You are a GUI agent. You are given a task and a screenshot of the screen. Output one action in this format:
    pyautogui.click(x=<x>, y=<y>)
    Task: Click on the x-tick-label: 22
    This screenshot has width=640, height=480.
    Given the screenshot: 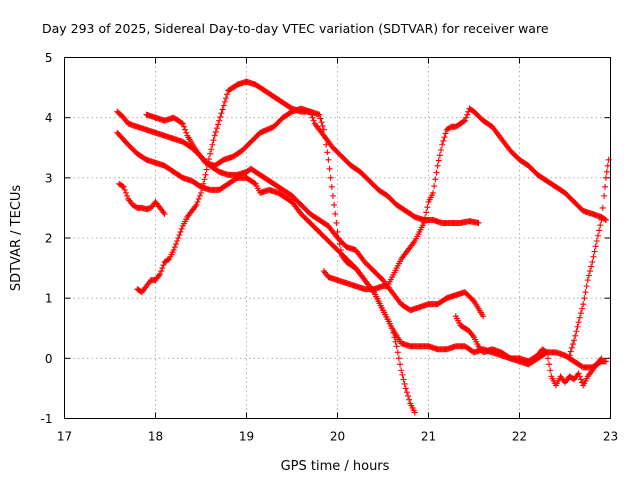 What is the action you would take?
    pyautogui.click(x=519, y=437)
    